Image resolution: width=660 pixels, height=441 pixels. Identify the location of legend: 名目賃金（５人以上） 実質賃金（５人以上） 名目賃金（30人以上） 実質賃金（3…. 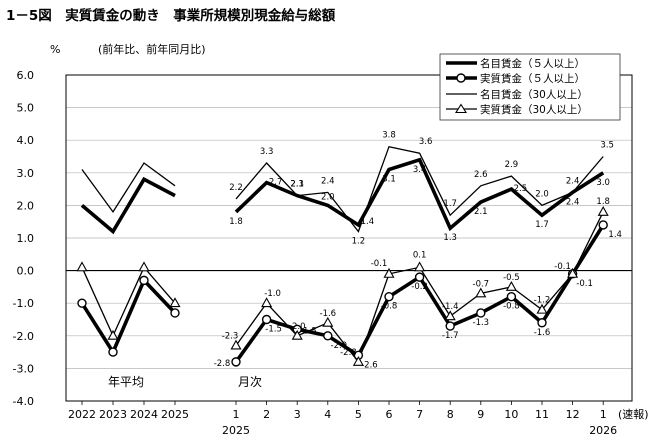
(530, 87).